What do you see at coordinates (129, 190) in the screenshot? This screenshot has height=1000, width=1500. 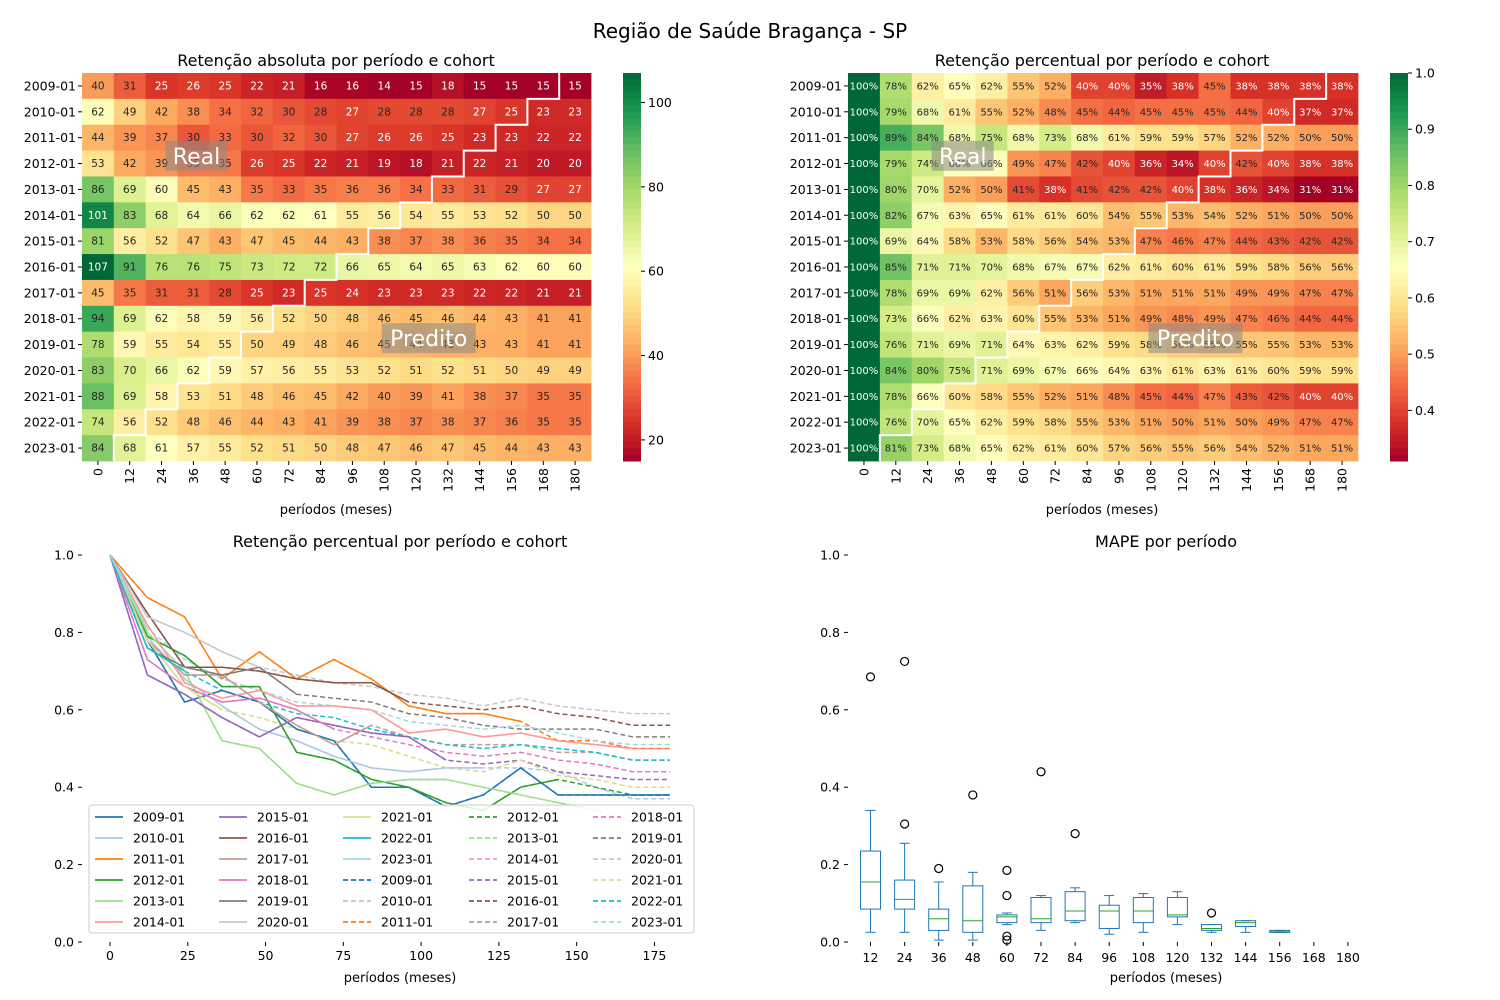 I see `heatmap-cell-label: 69` at bounding box center [129, 190].